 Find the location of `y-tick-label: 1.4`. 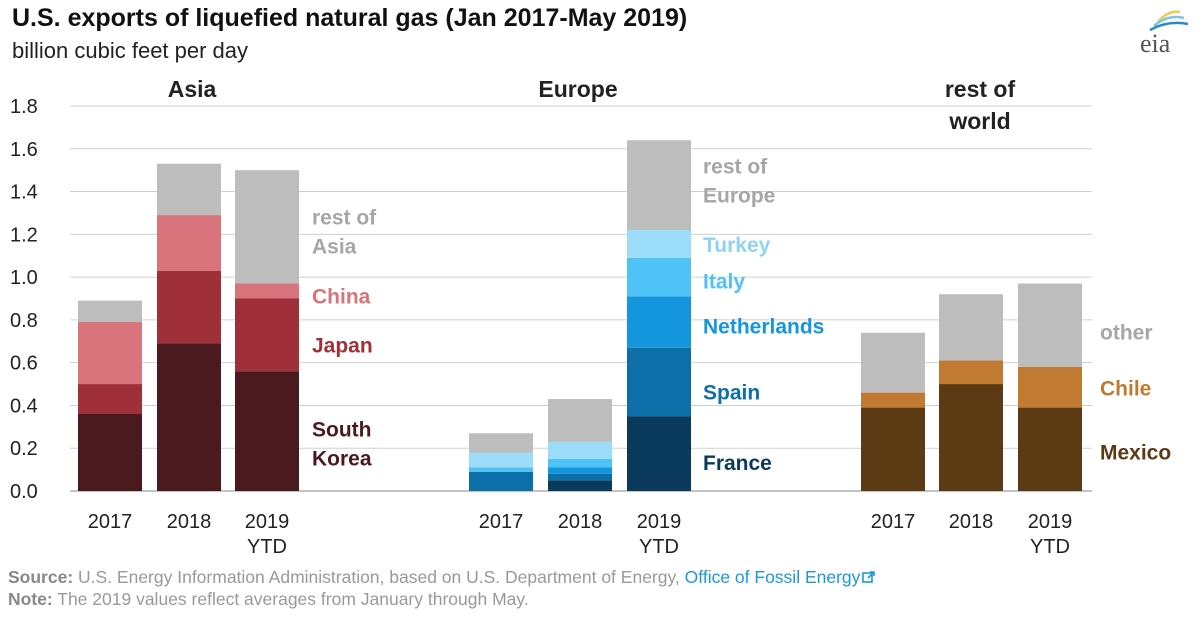

y-tick-label: 1.4 is located at coordinates (24, 193).